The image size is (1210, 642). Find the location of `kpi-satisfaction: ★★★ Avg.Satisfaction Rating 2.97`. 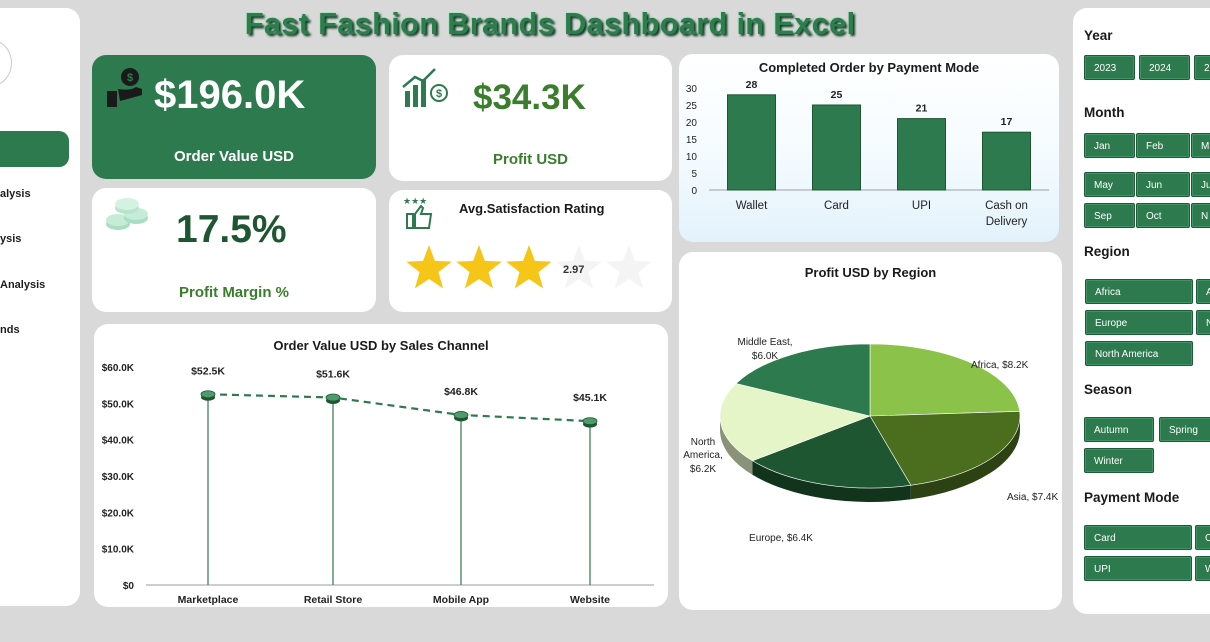

kpi-satisfaction: ★★★ Avg.Satisfaction Rating 2.97 is located at coordinates (530, 251).